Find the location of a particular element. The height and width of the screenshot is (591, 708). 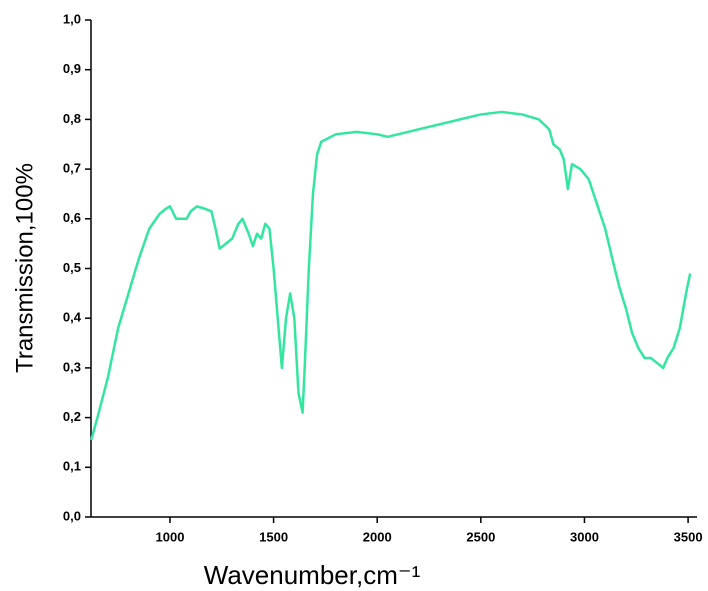

y-tick-label: 0,1 is located at coordinates (72, 466).